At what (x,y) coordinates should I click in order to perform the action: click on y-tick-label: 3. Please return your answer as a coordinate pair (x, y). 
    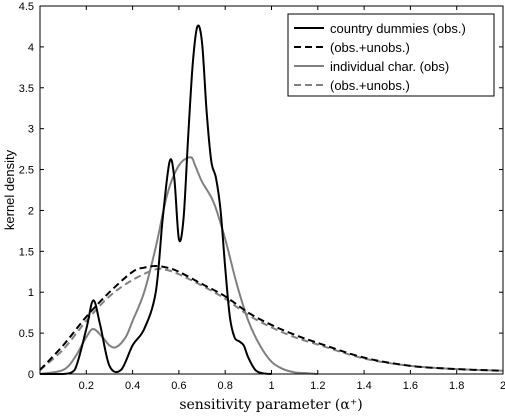
    Looking at the image, I should click on (31, 130).